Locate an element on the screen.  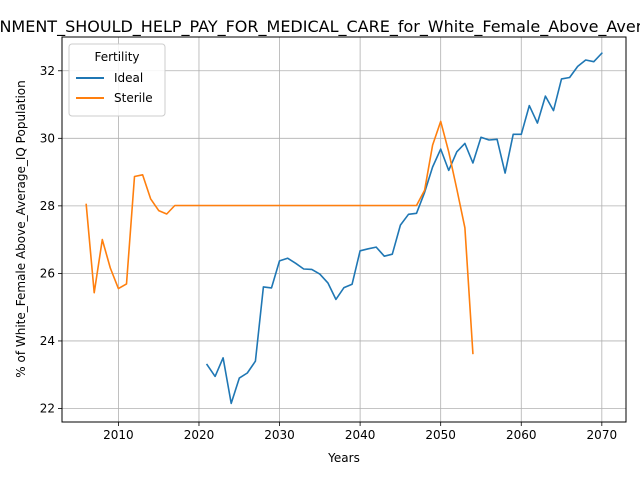
y-tick-label: 30 is located at coordinates (47, 138).